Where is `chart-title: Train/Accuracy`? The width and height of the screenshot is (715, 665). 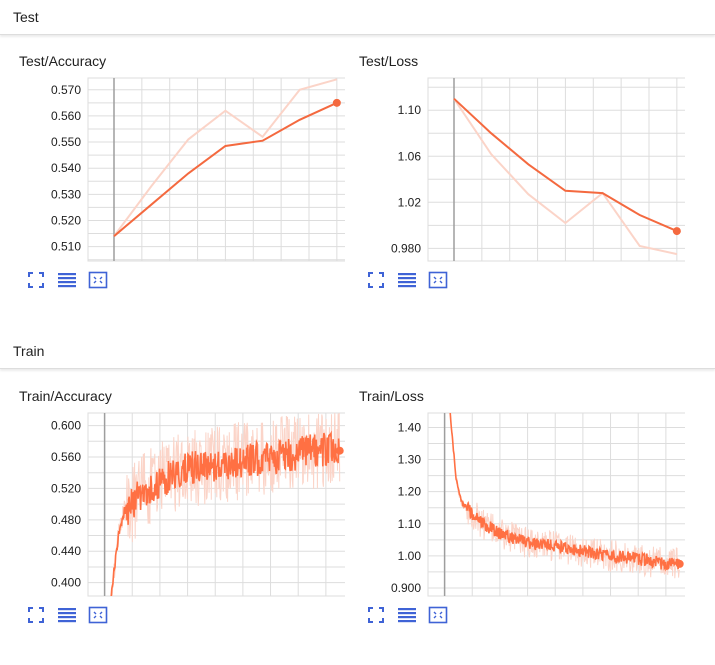
chart-title: Train/Accuracy is located at coordinates (65, 396).